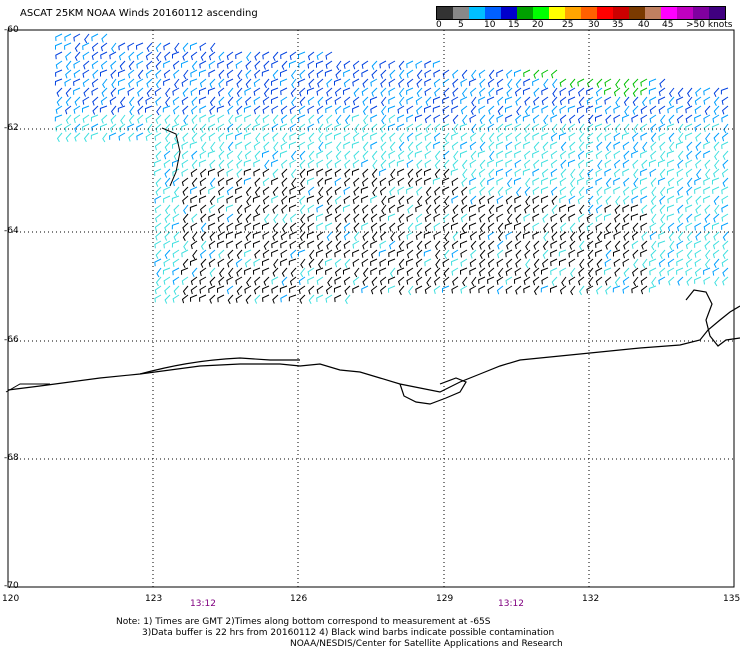  I want to click on scale-swatch, so click(477, 13).